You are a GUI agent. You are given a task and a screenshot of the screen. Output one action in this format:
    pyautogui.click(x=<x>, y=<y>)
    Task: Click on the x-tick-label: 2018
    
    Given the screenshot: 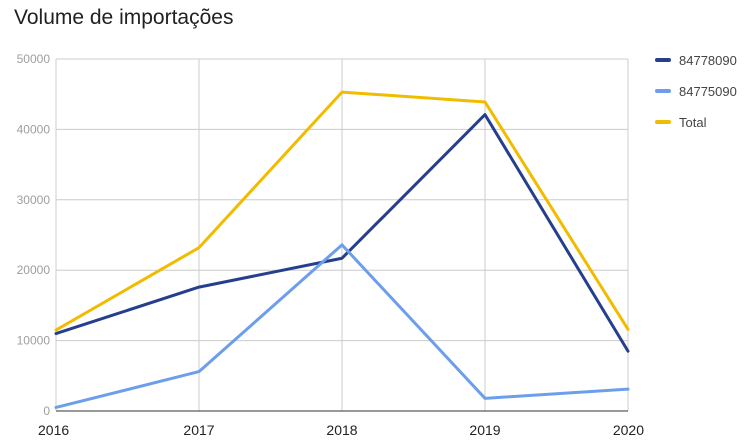 What is the action you would take?
    pyautogui.click(x=341, y=430)
    